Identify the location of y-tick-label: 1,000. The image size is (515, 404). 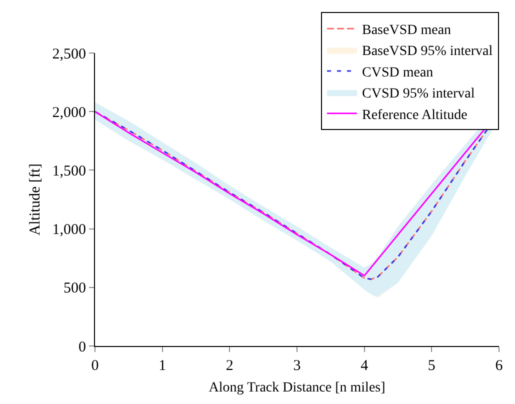
(69, 230).